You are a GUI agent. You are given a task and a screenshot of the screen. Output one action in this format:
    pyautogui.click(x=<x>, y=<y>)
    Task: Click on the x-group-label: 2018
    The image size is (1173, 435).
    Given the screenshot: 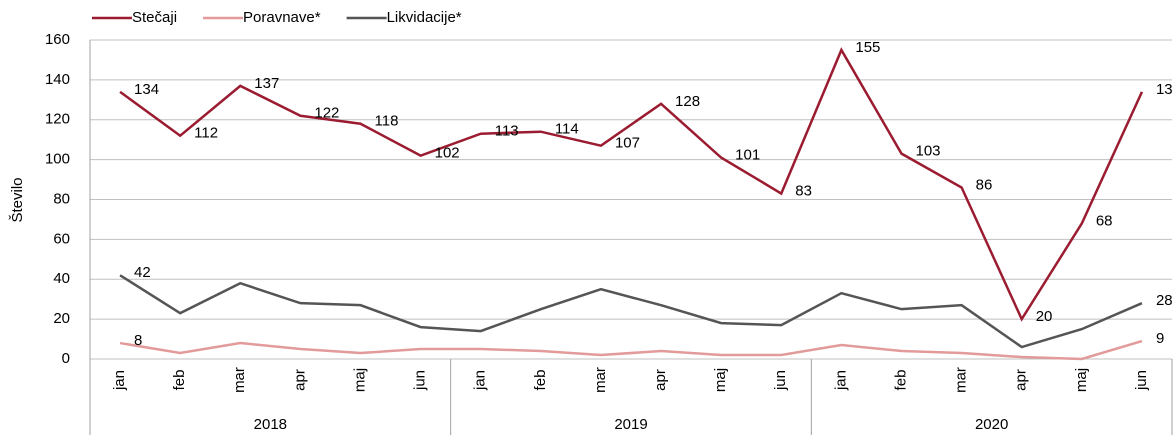 What is the action you would take?
    pyautogui.click(x=270, y=424)
    